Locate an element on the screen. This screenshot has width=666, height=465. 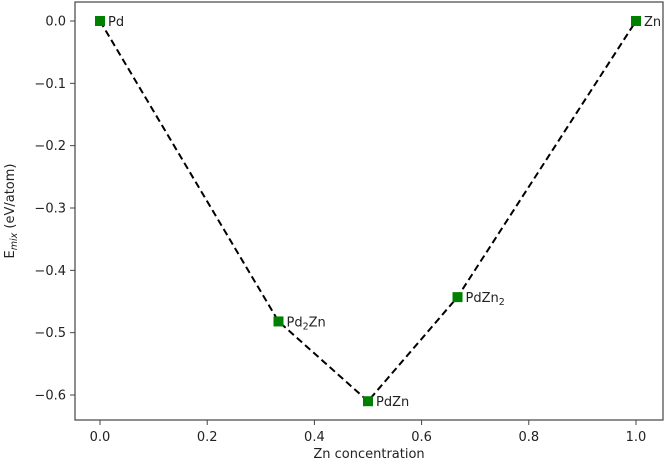
point-label: PdZn is located at coordinates (392, 402).